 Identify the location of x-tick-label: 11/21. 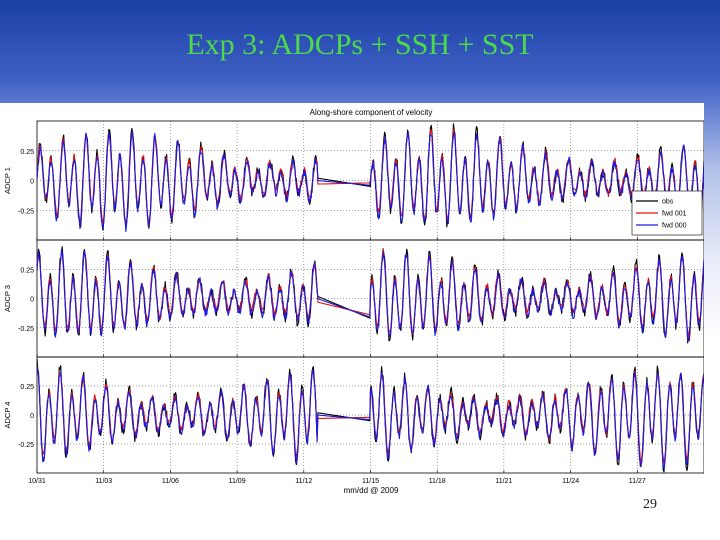
(503, 481).